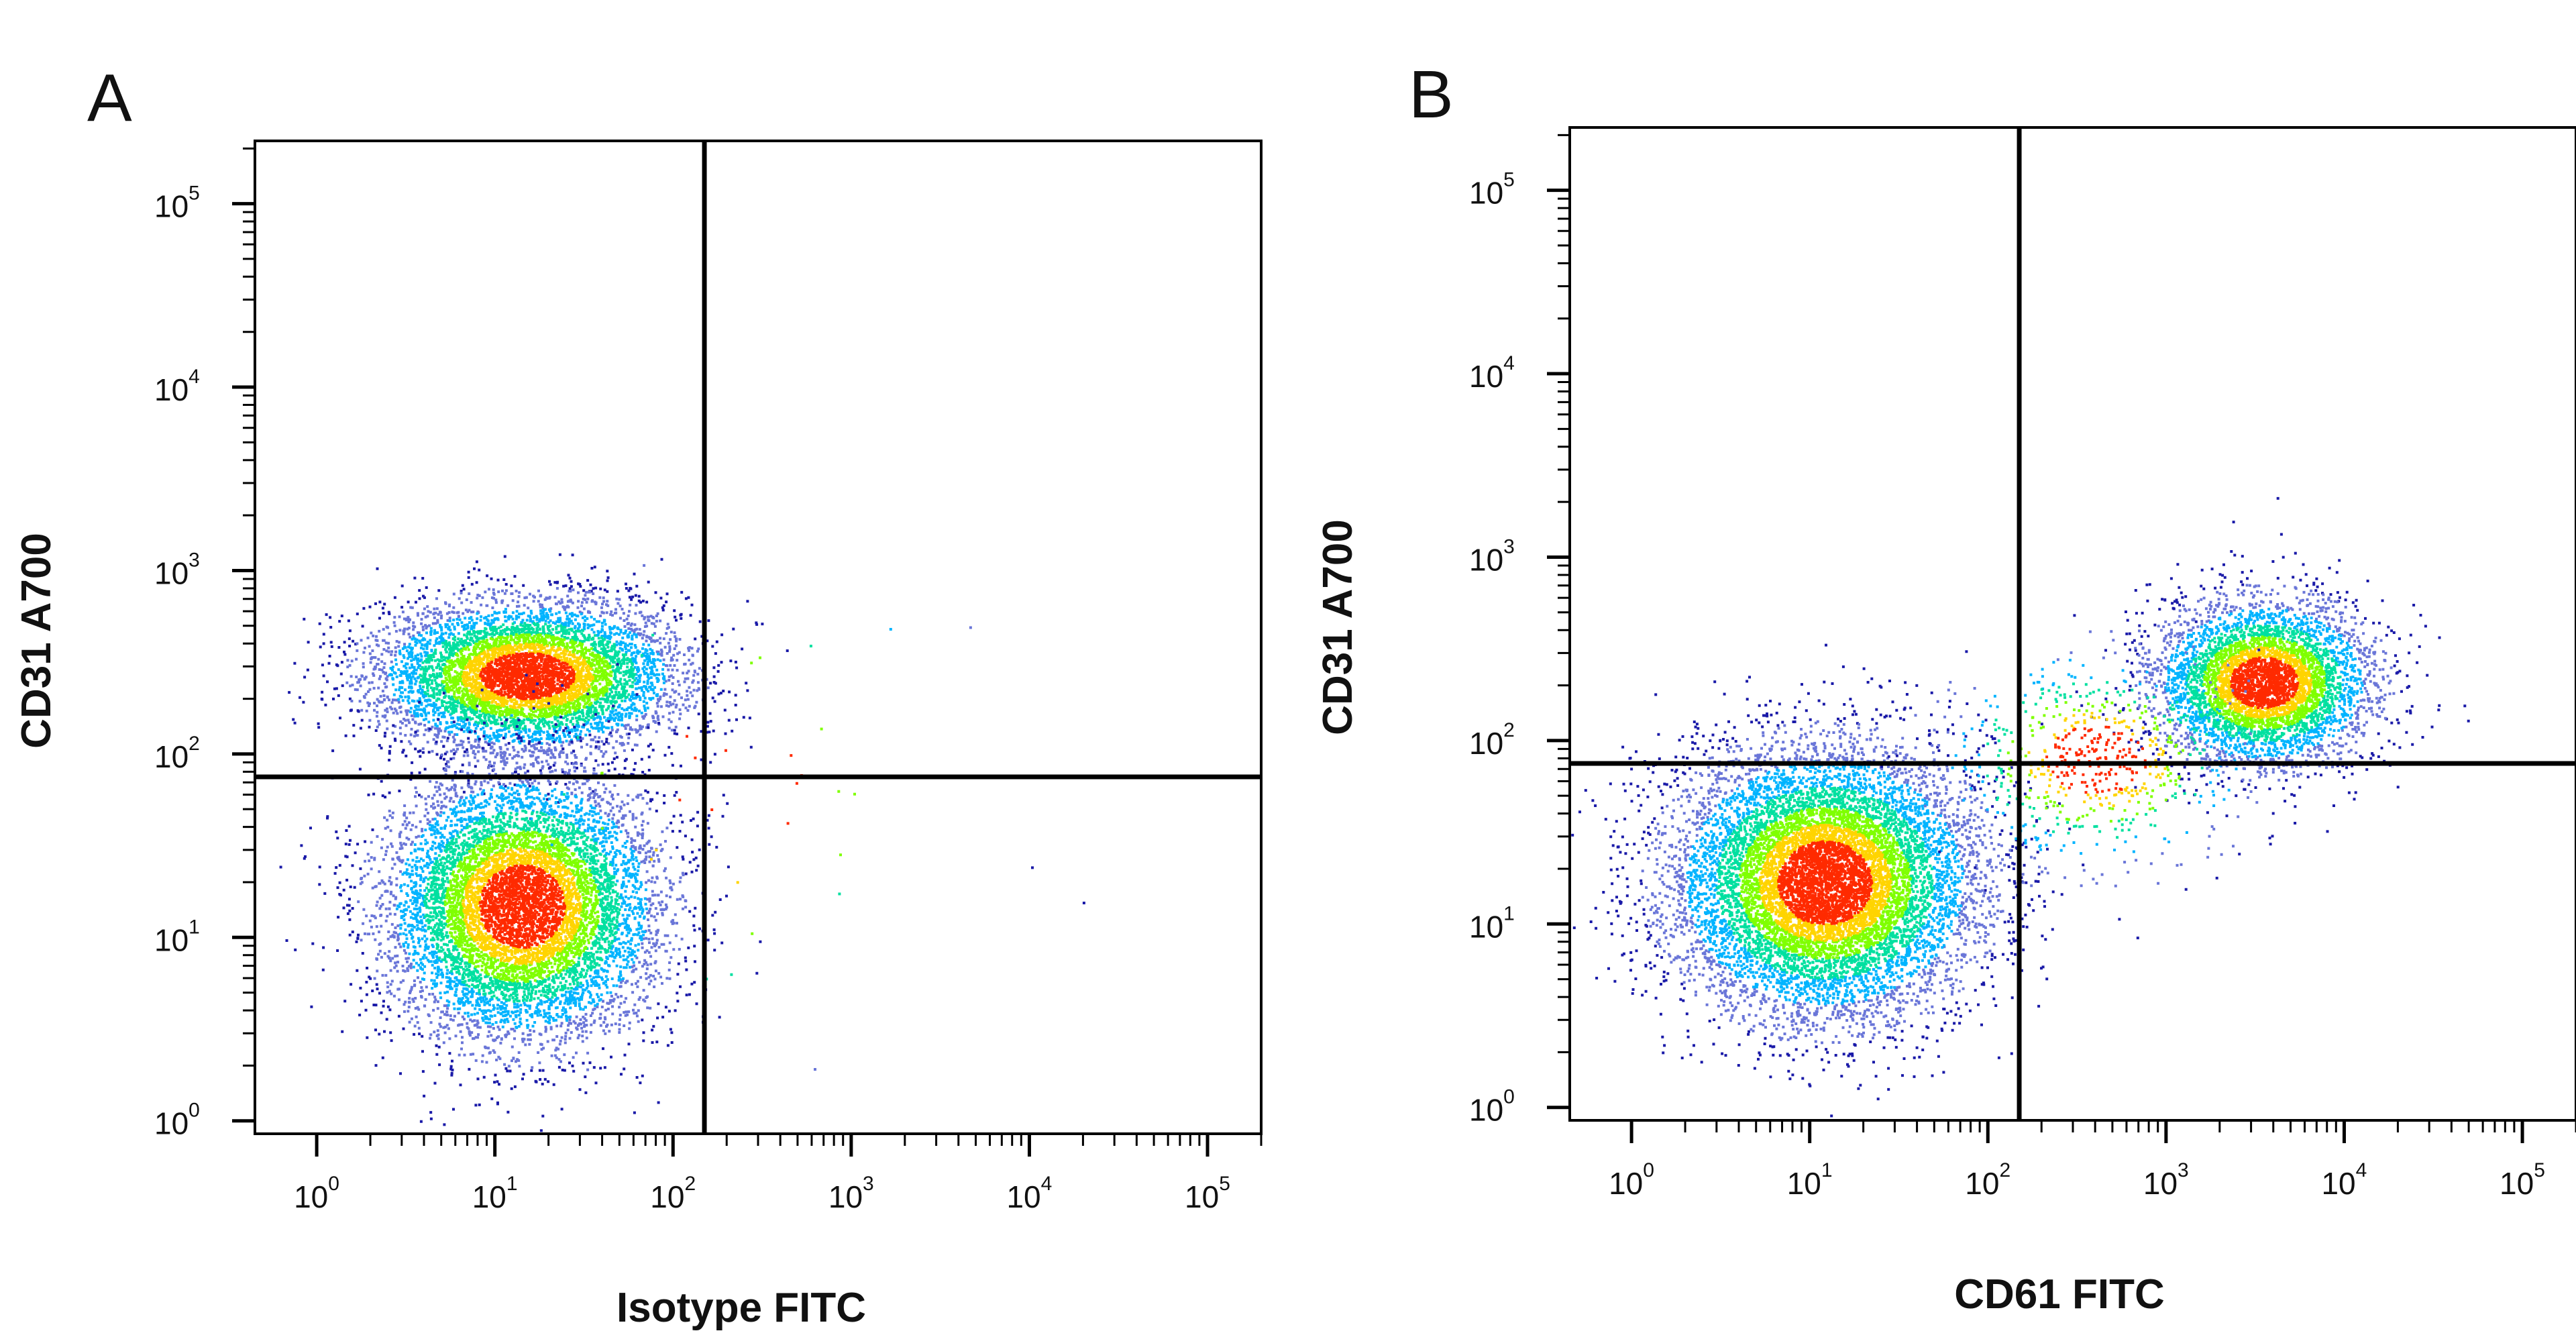 The height and width of the screenshot is (1331, 2576). I want to click on panel-a-x-tick-label: 10⁴, so click(1029, 1193).